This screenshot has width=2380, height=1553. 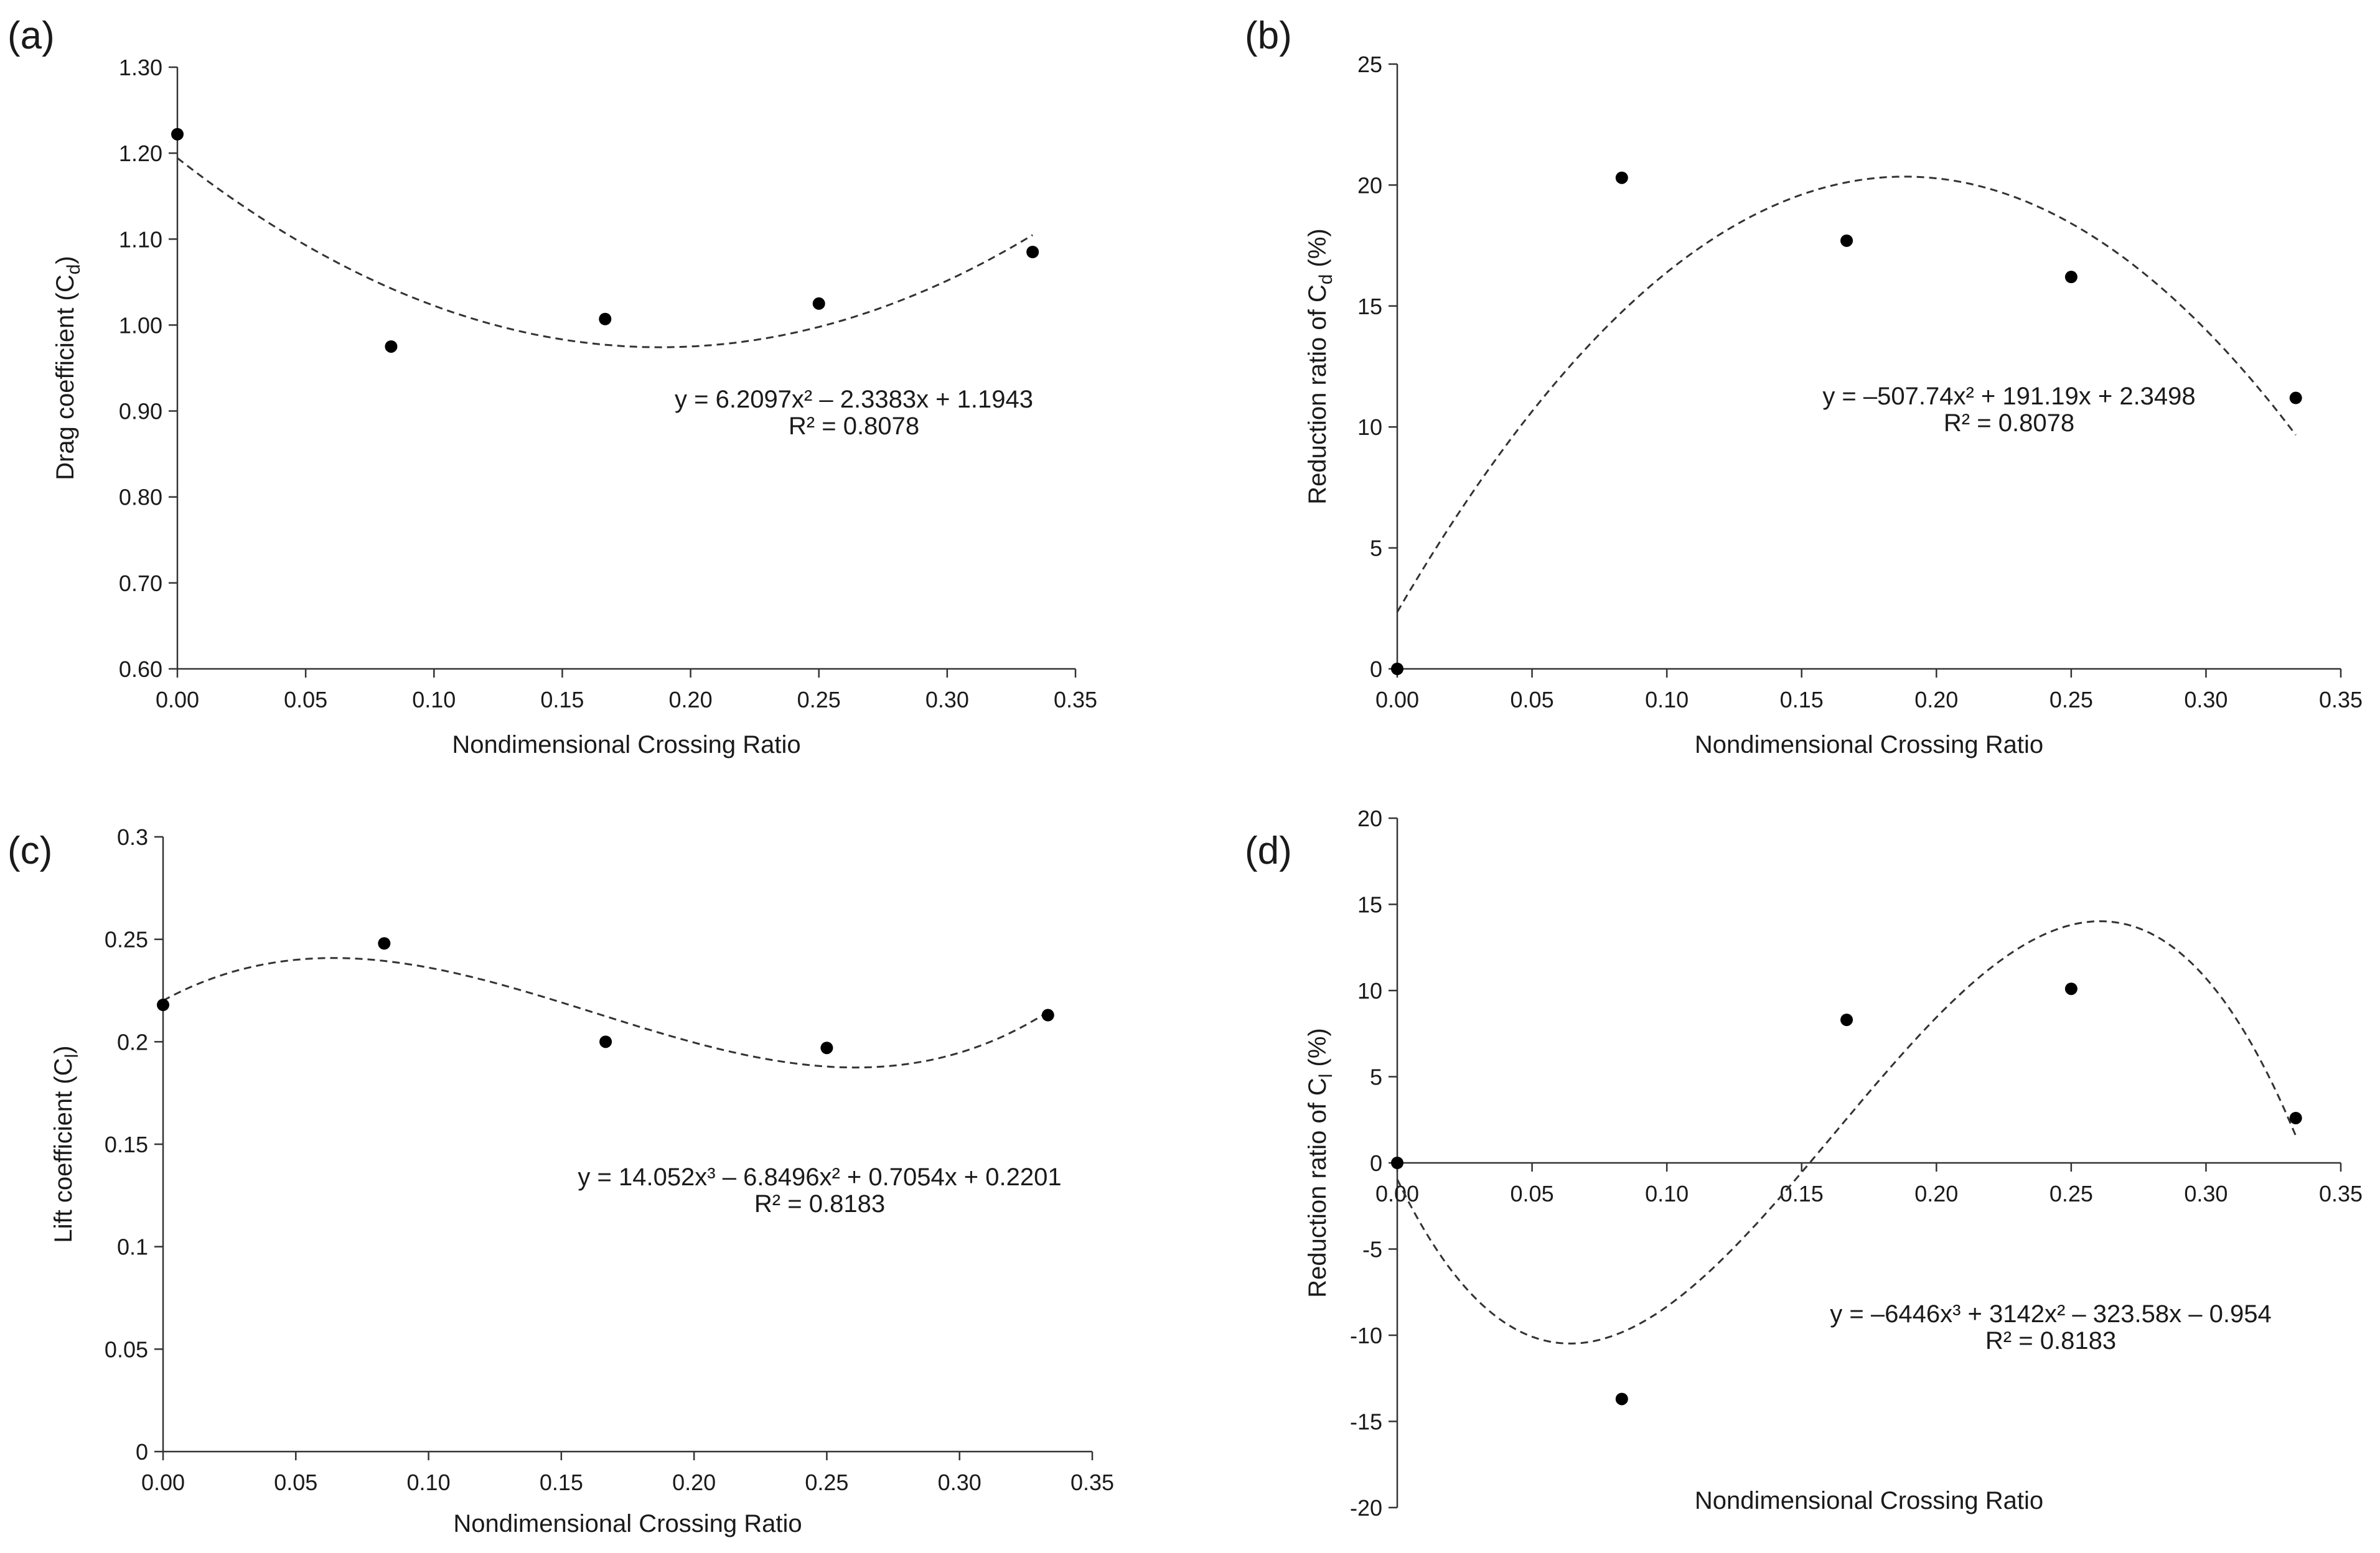 I want to click on y-tick-label: 1.10, so click(x=140, y=239).